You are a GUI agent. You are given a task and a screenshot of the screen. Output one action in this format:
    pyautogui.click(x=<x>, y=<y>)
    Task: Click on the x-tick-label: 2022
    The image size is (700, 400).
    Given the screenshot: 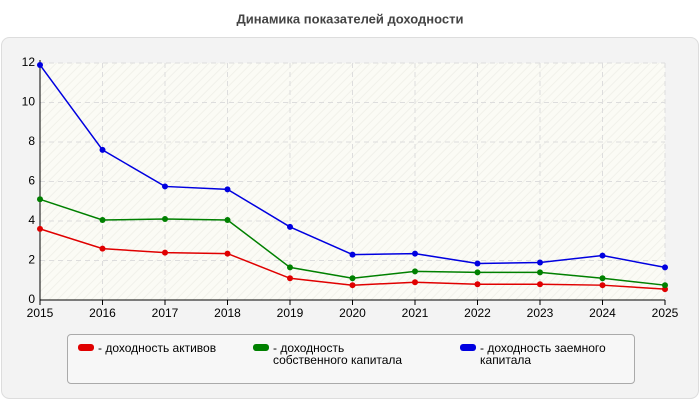 What is the action you would take?
    pyautogui.click(x=477, y=313)
    